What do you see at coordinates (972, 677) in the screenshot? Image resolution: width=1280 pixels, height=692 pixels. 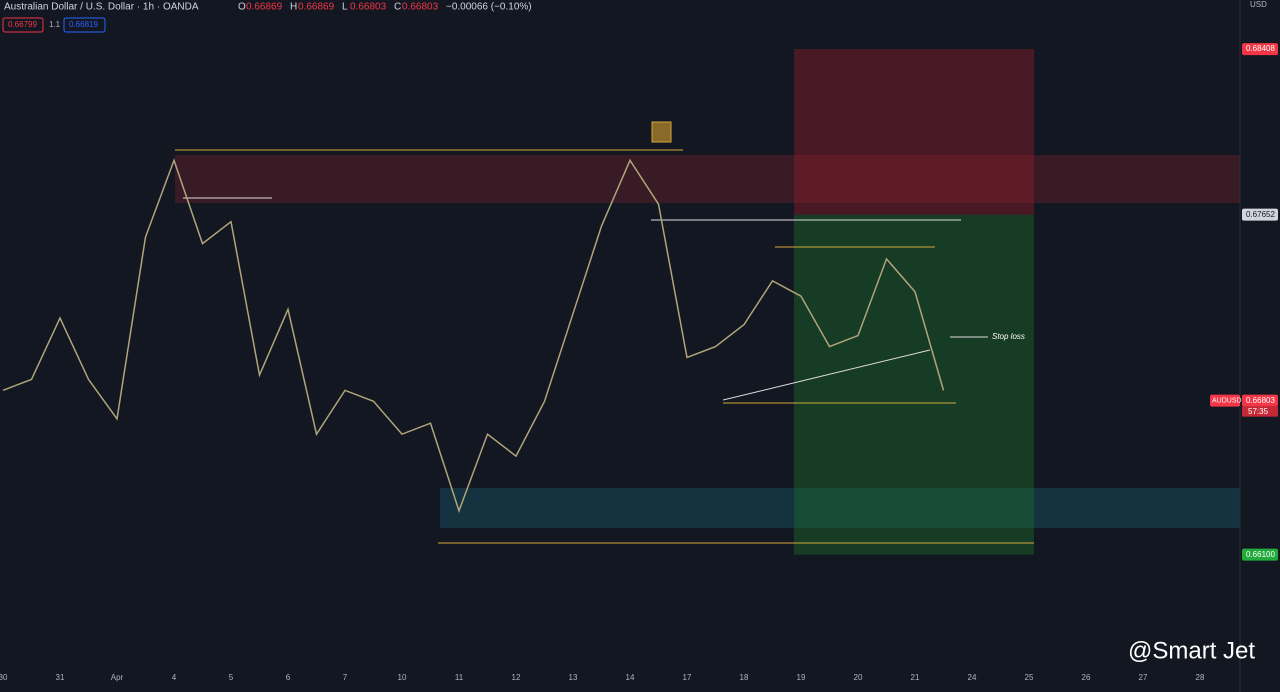 I see `x-tick-label: 24` at bounding box center [972, 677].